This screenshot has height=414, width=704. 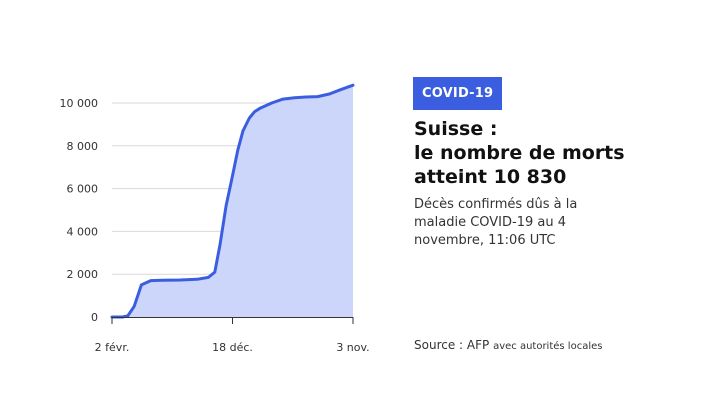 I want to click on y-tick-label: 8 000, so click(x=83, y=146).